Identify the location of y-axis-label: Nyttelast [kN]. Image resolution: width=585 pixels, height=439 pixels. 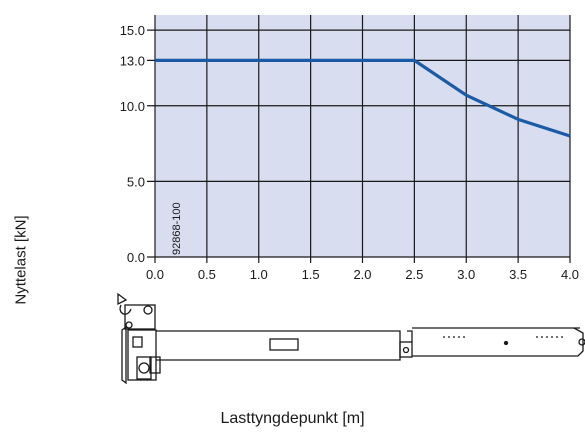
(21, 260).